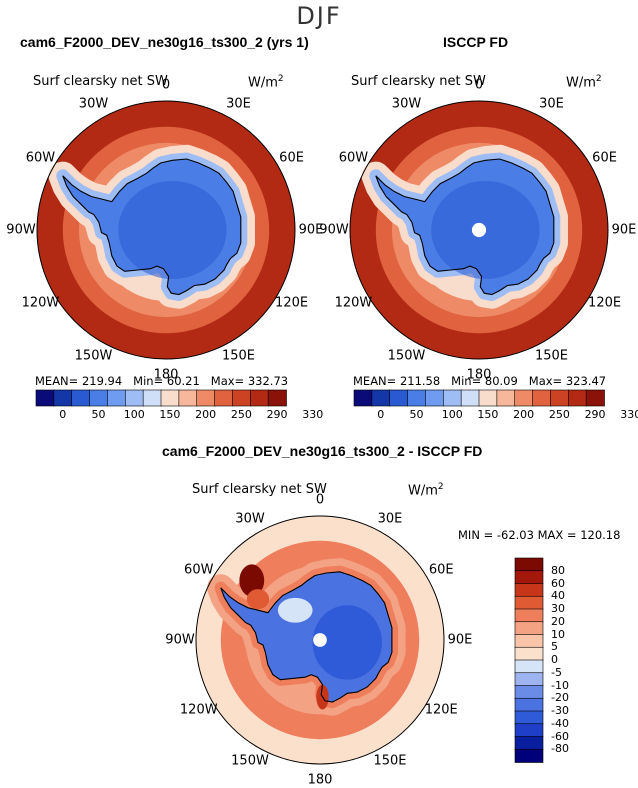 This screenshot has width=638, height=788. Describe the element at coordinates (420, 381) in the screenshot. I see `obs-mean-value: 211.58` at that location.